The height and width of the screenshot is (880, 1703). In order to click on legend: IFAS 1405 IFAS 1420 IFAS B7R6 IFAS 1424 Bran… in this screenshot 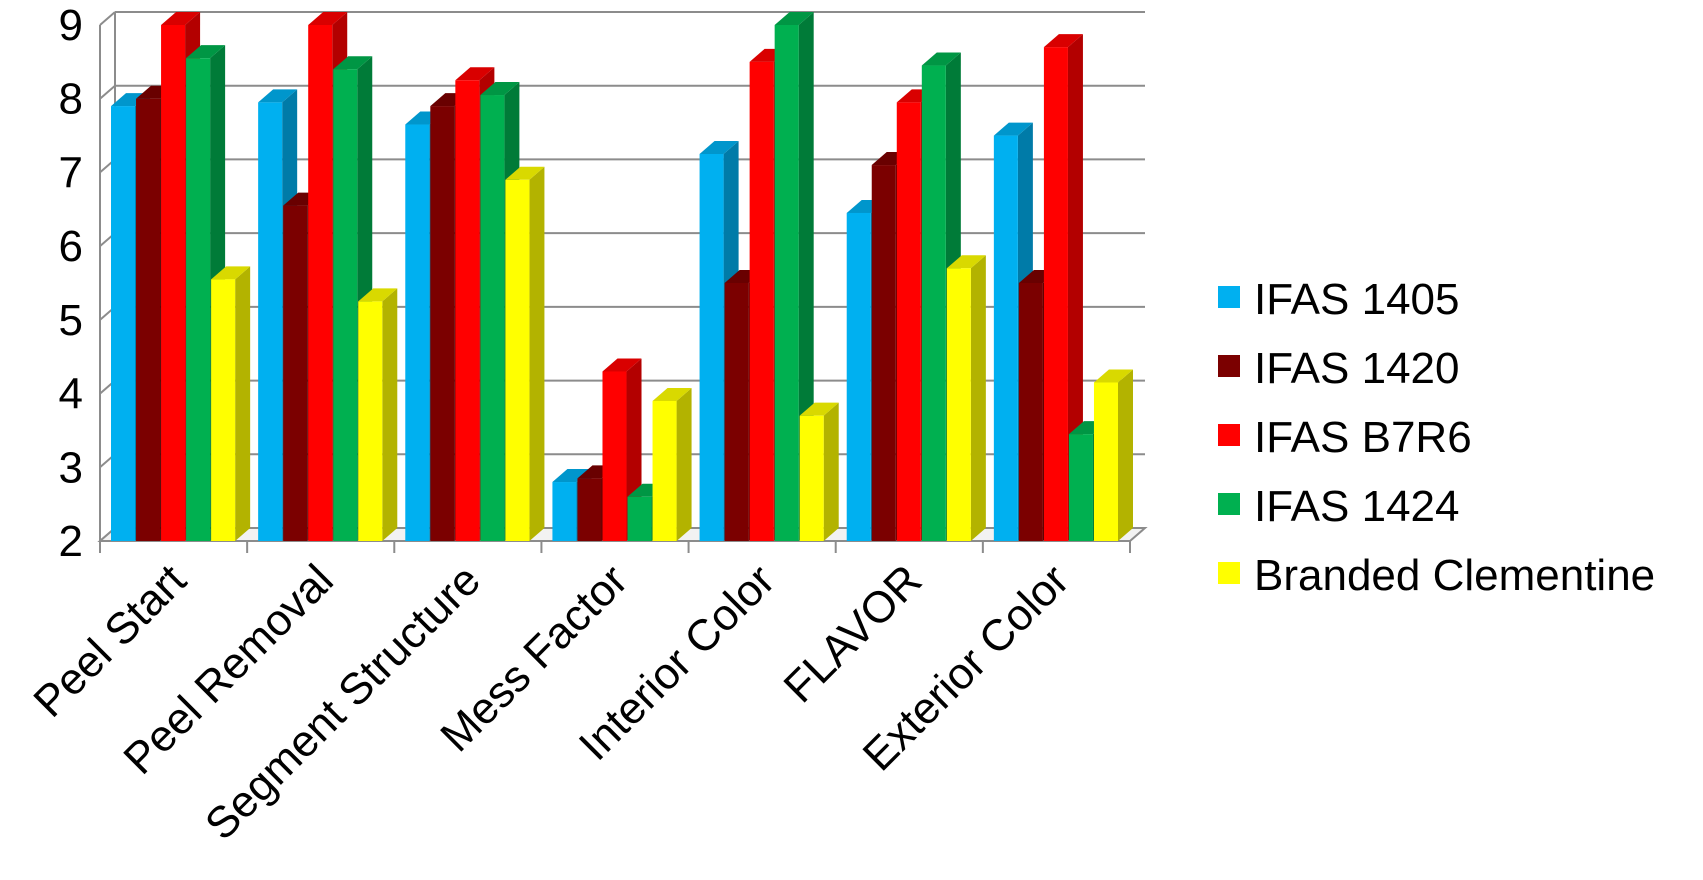, I will do `click(1436, 437)`.